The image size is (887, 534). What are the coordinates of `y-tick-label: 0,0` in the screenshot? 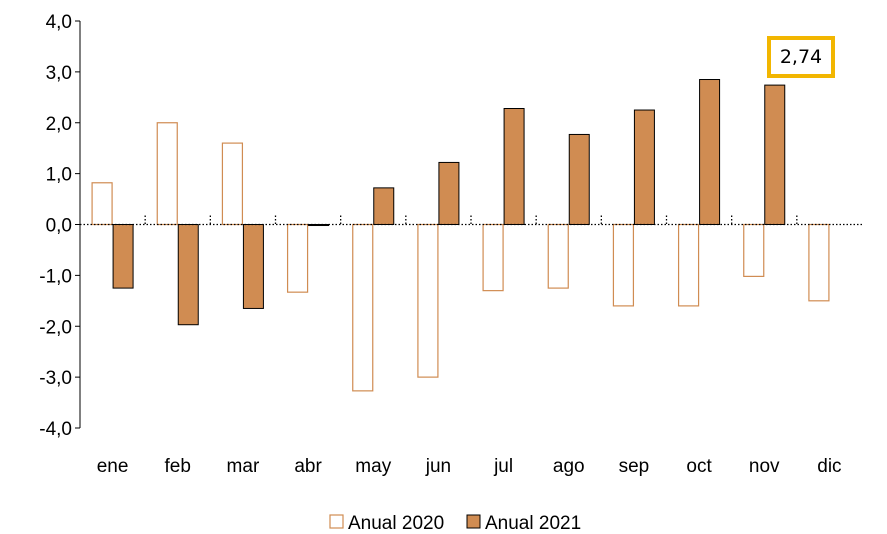 It's located at (59, 226).